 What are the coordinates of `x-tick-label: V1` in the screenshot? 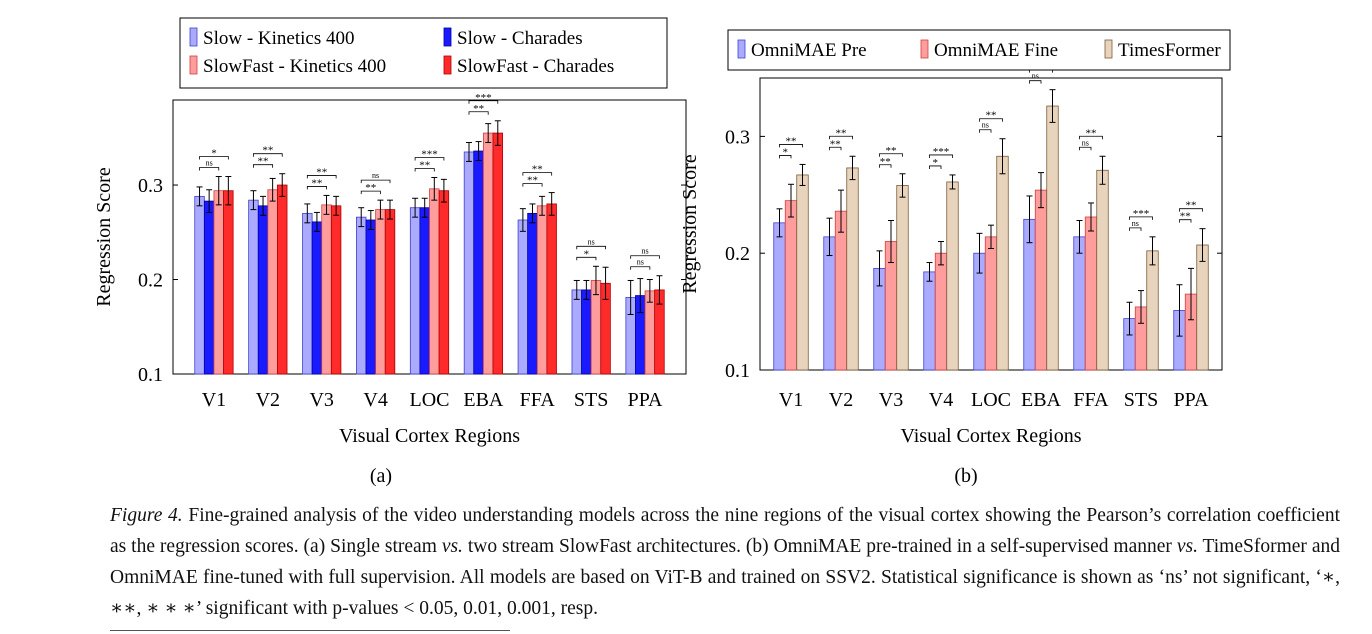 It's located at (214, 400).